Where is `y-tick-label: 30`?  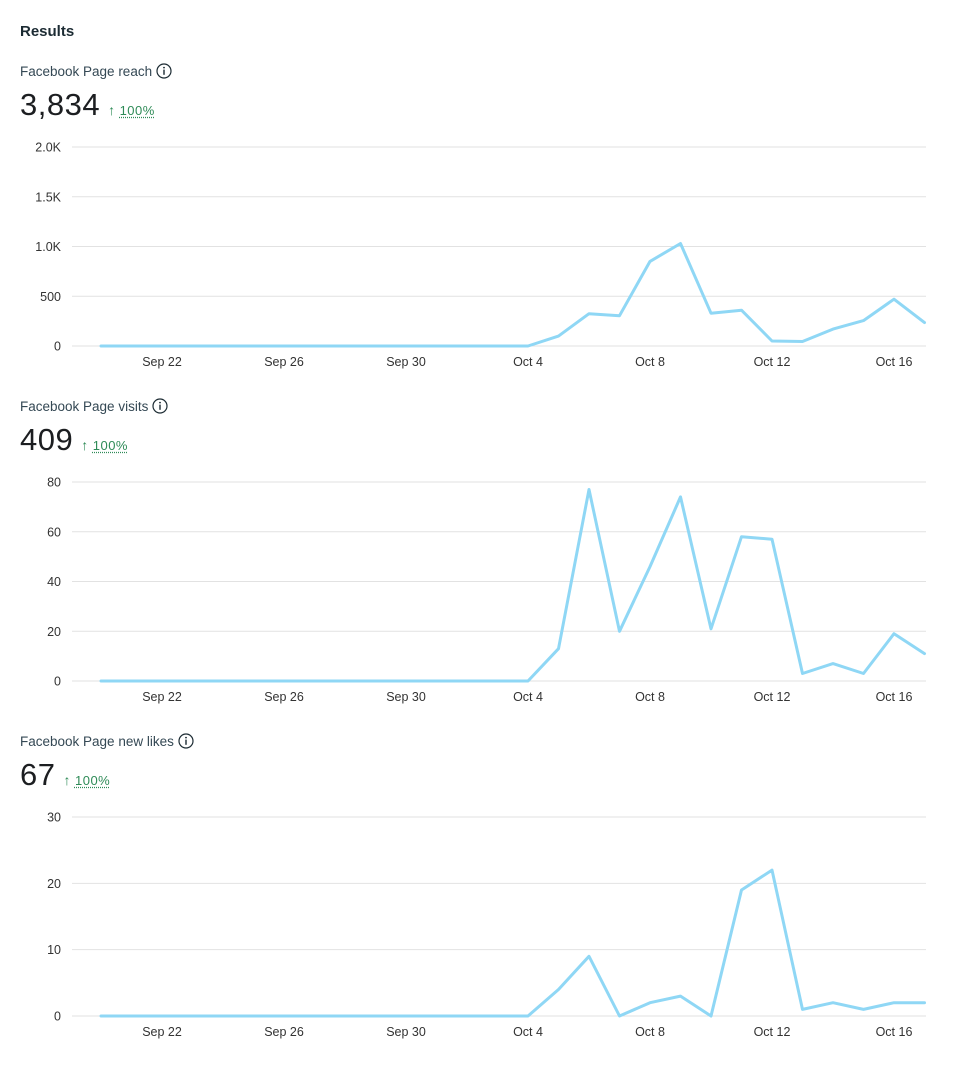 y-tick-label: 30 is located at coordinates (54, 818).